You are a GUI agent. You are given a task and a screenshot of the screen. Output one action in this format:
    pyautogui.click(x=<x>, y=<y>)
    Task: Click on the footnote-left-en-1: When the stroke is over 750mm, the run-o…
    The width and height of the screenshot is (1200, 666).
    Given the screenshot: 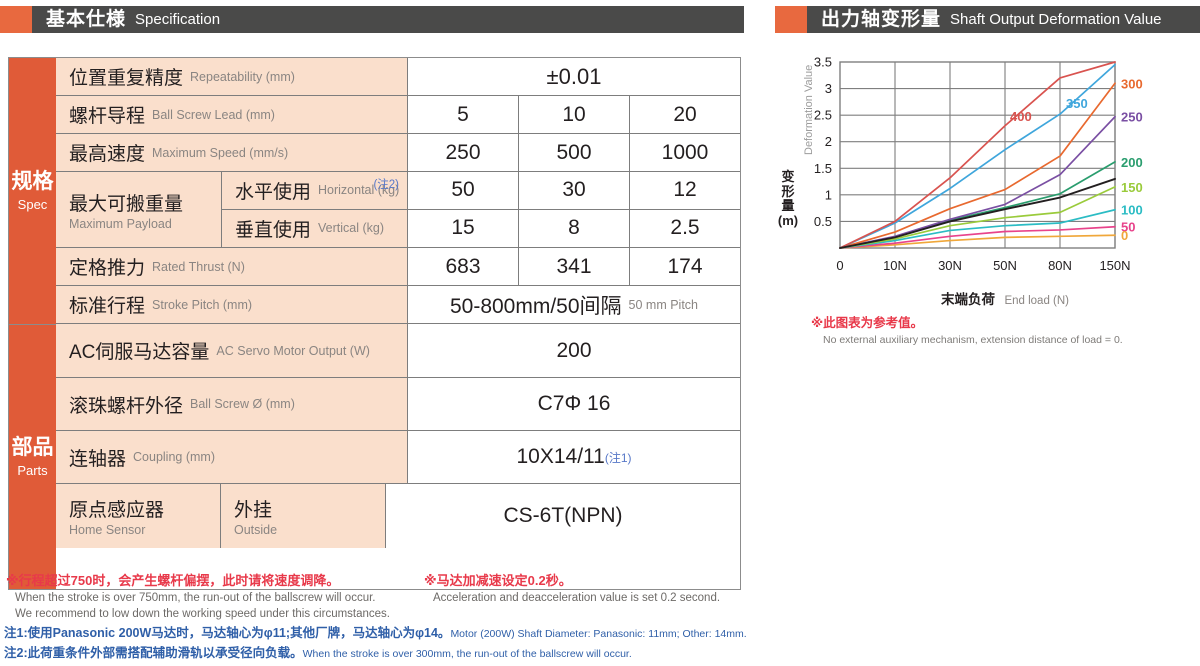 What is the action you would take?
    pyautogui.click(x=195, y=597)
    